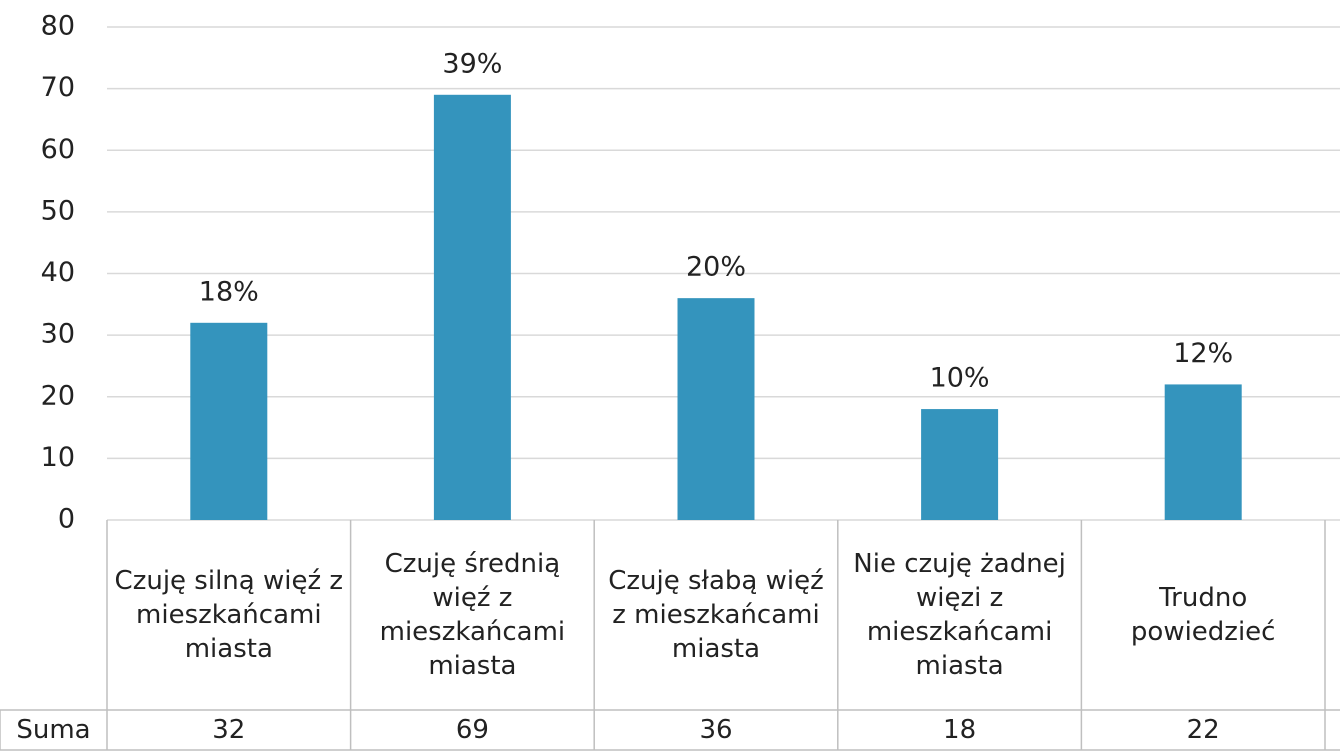 This screenshot has width=1340, height=751. I want to click on y-tick-label: 10, so click(58, 457).